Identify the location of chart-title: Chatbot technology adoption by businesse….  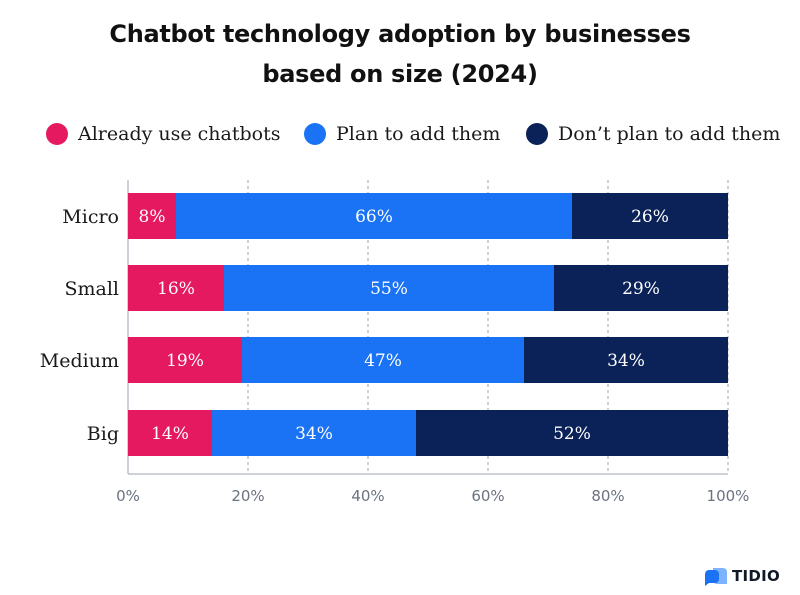
(400, 54).